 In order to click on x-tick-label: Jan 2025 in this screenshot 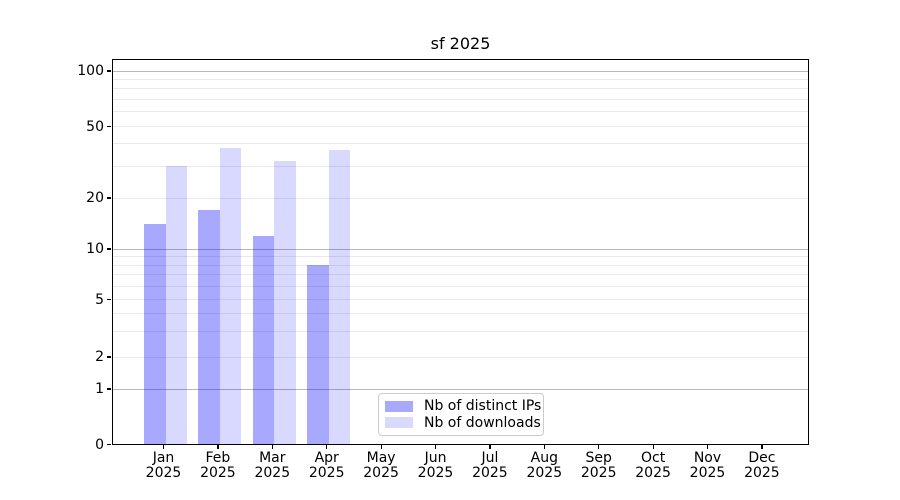, I will do `click(163, 465)`.